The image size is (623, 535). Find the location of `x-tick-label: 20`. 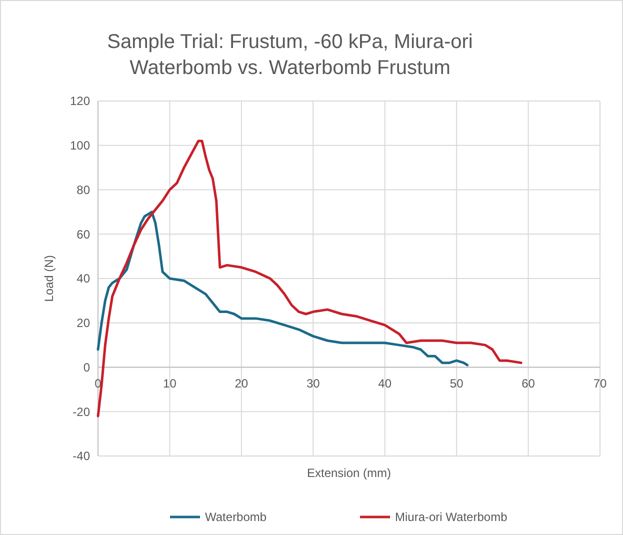

x-tick-label: 20 is located at coordinates (241, 383).